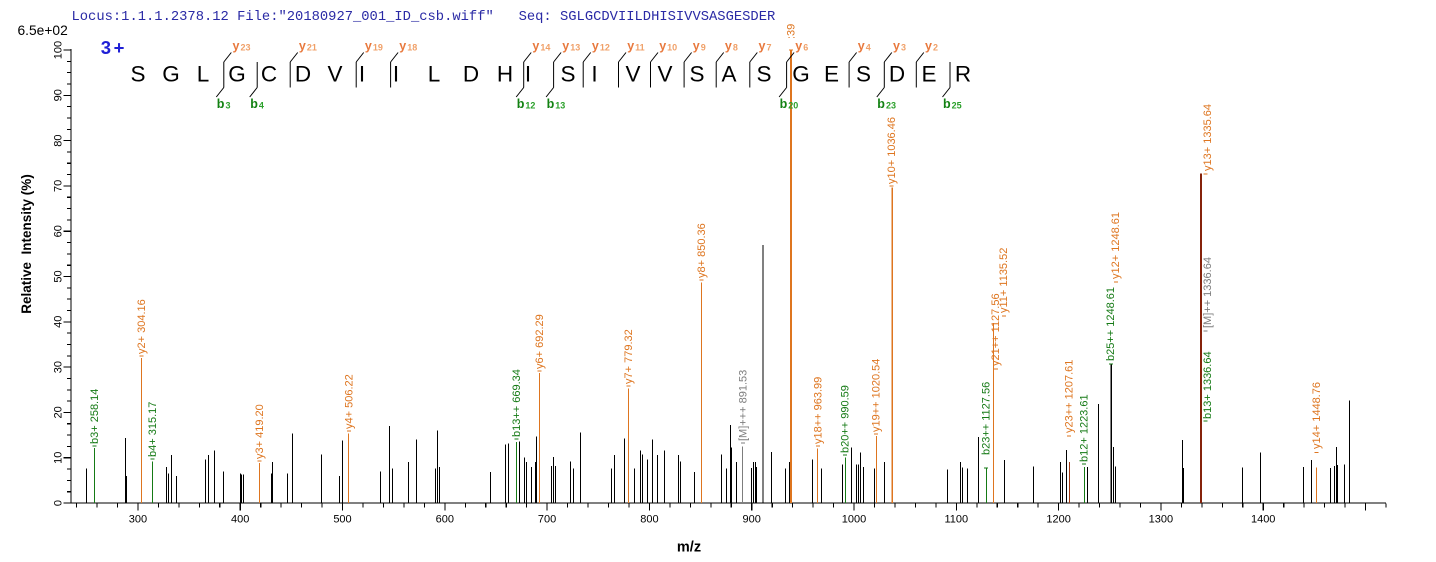 This screenshot has width=1436, height=562. Describe the element at coordinates (668, 46) in the screenshot. I see `svg-text: y10` at that location.